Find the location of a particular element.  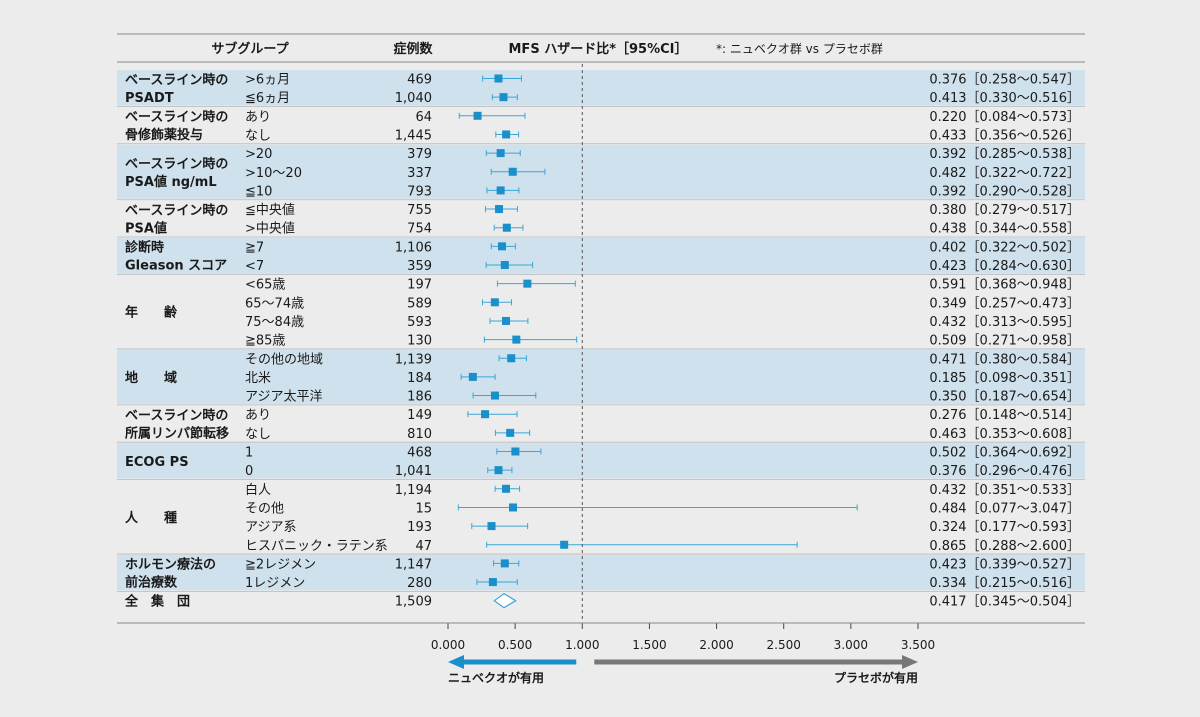

row-hr-text: 0.432［0.351～0.533］ is located at coordinates (1004, 490).